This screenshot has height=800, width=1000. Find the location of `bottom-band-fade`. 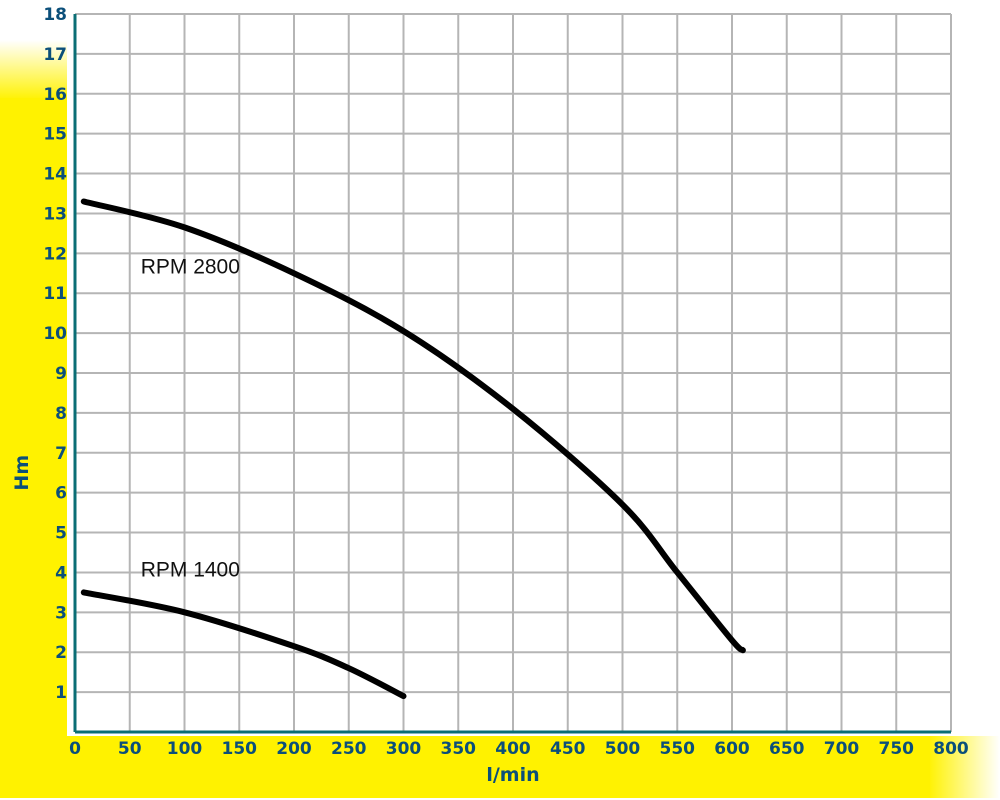

bottom-band-fade is located at coordinates (964, 767).